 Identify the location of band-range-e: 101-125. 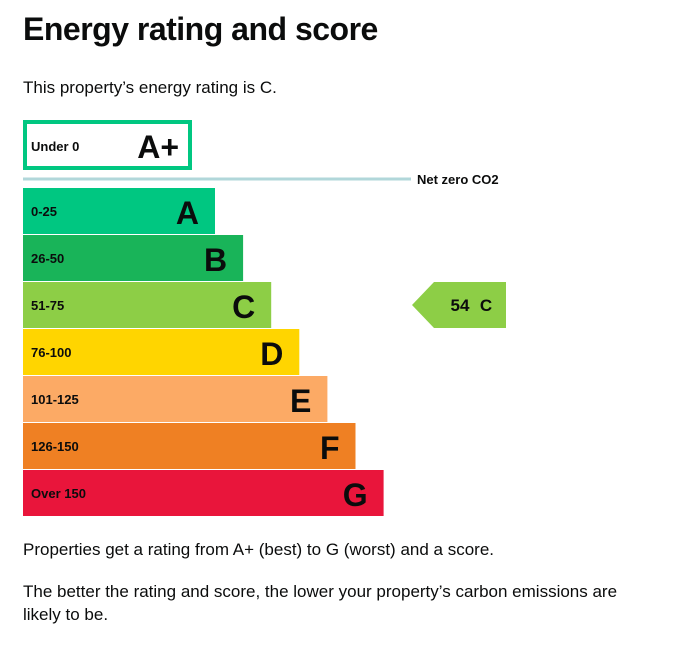
(55, 399).